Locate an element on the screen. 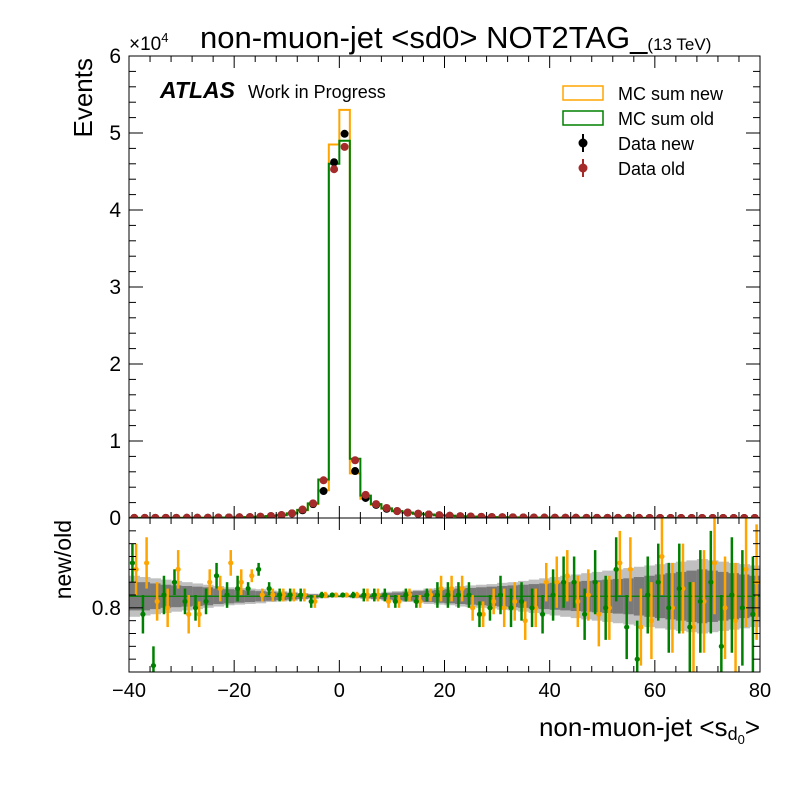 The height and width of the screenshot is (805, 800). y-tick-label-main: 0 is located at coordinates (115, 518).